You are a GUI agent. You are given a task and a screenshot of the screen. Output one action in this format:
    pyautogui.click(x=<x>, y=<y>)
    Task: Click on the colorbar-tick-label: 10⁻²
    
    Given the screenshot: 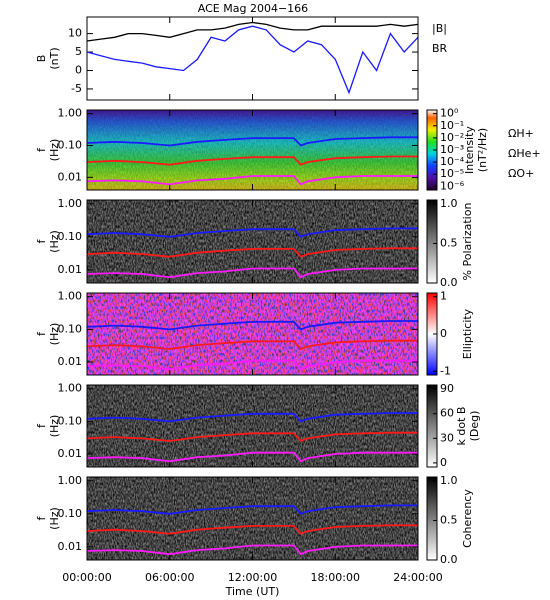 What is the action you would take?
    pyautogui.click(x=452, y=137)
    